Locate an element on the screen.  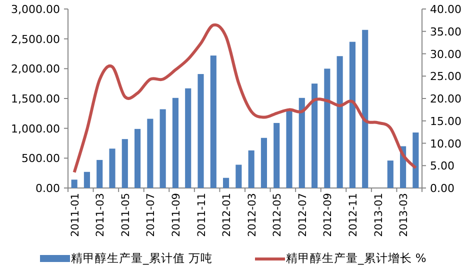
x-tick-label: 2012-05 is located at coordinates (278, 215).